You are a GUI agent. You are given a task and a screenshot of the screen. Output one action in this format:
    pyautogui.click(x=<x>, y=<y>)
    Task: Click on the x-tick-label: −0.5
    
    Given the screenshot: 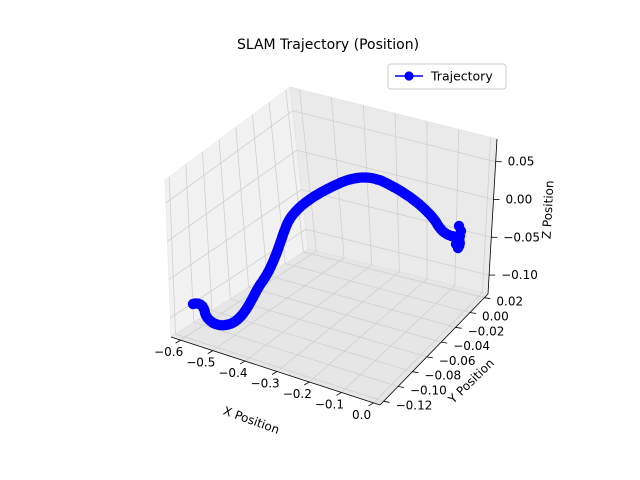 What is the action you would take?
    pyautogui.click(x=200, y=363)
    